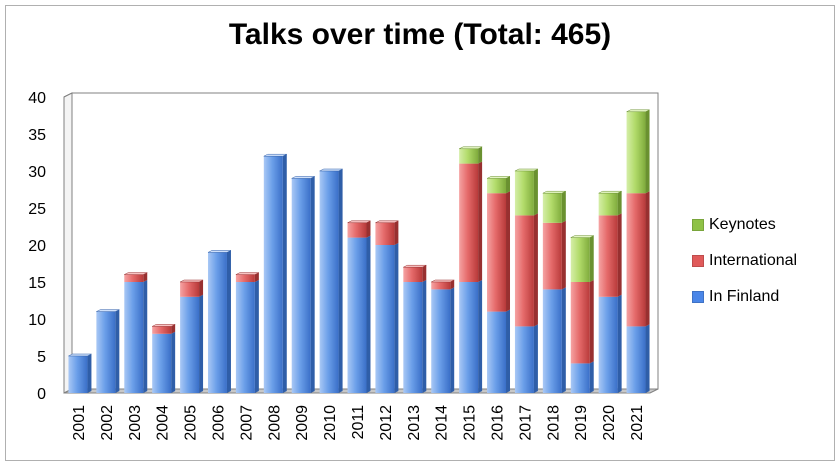 Image resolution: width=840 pixels, height=466 pixels. Describe the element at coordinates (415, 266) in the screenshot. I see `bar-top-international-2013` at that location.